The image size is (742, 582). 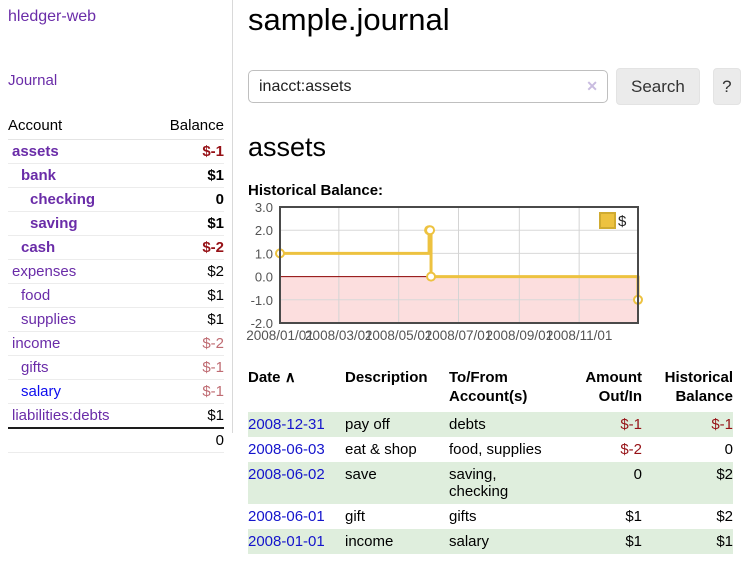 I want to click on account-name-cell: saving, so click(x=78, y=223).